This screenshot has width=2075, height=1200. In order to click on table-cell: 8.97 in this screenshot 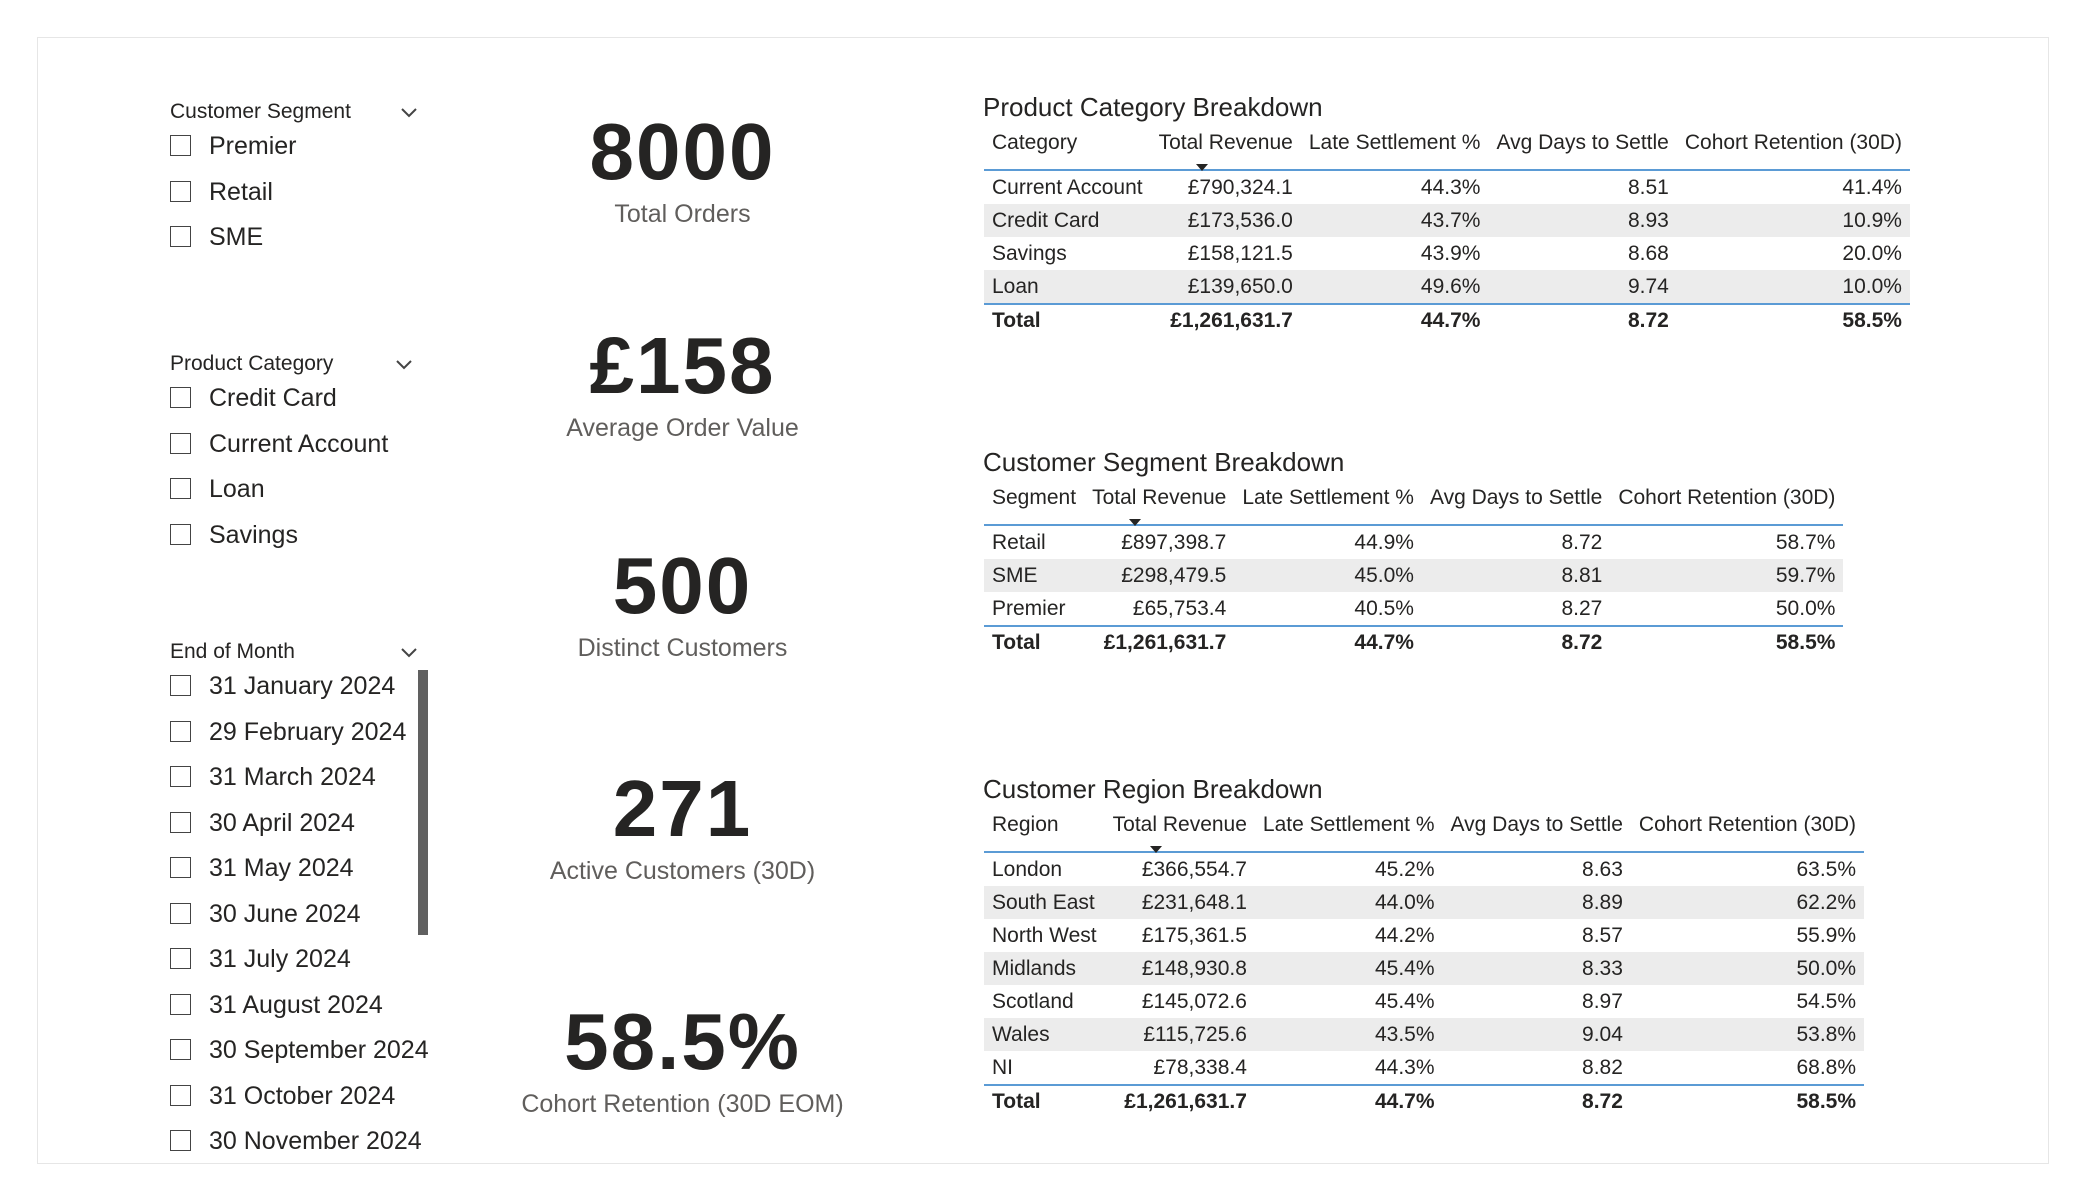, I will do `click(1602, 1001)`.